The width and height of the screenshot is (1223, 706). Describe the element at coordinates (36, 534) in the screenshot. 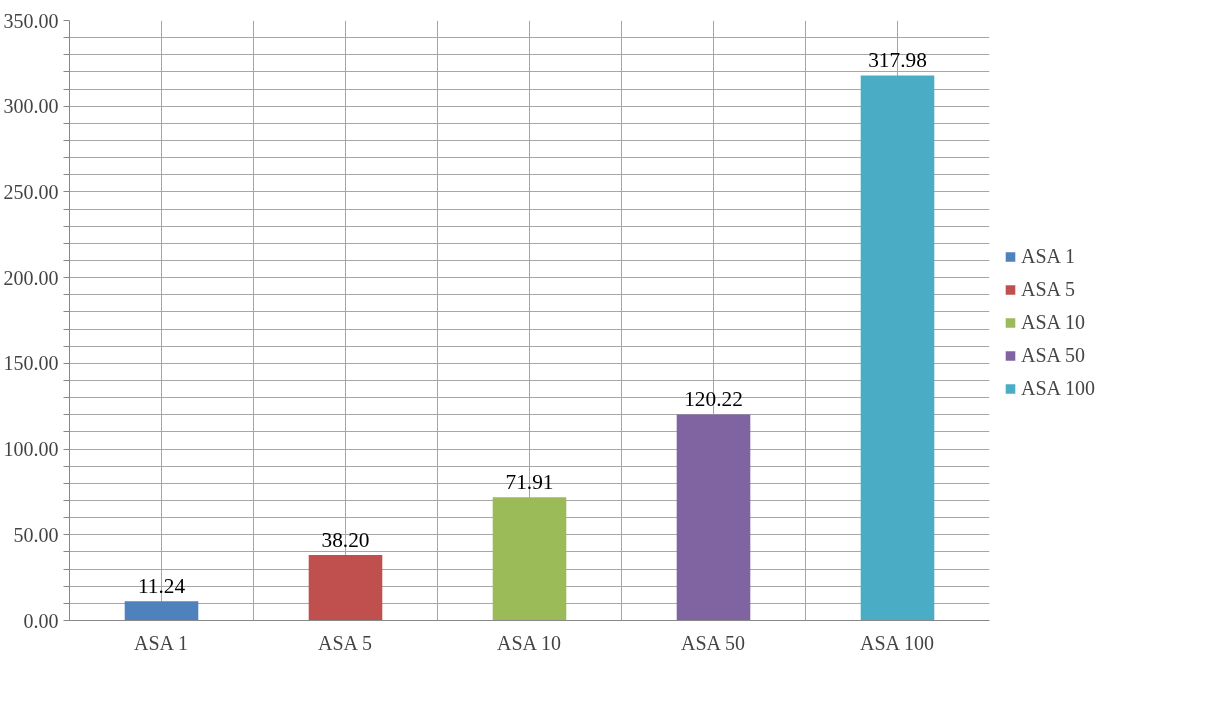

I see `y-tick-label: 50.00` at that location.